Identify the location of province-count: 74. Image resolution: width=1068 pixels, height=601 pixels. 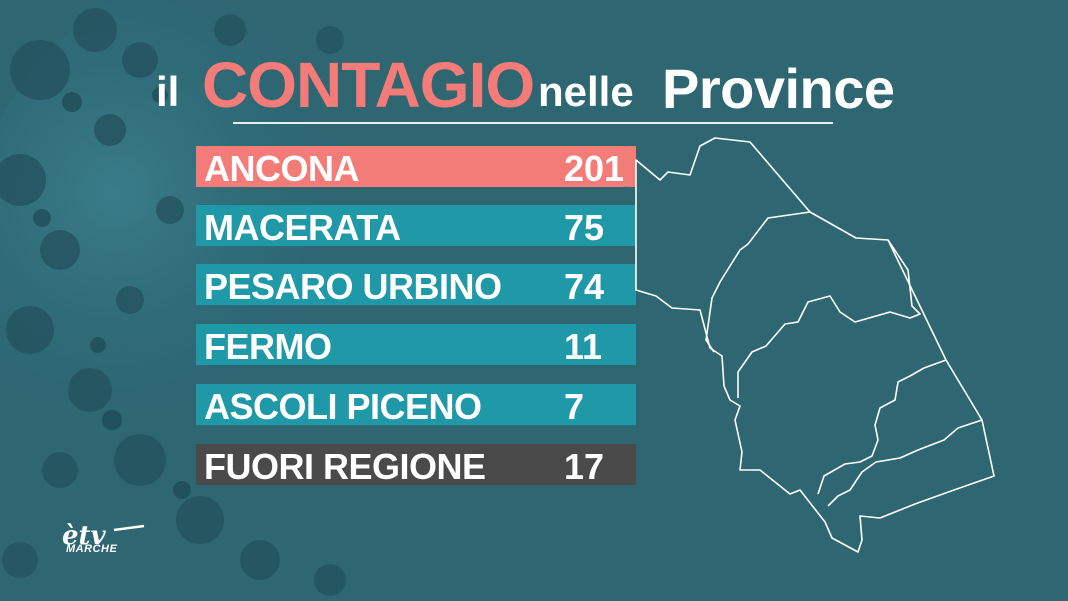
(584, 286).